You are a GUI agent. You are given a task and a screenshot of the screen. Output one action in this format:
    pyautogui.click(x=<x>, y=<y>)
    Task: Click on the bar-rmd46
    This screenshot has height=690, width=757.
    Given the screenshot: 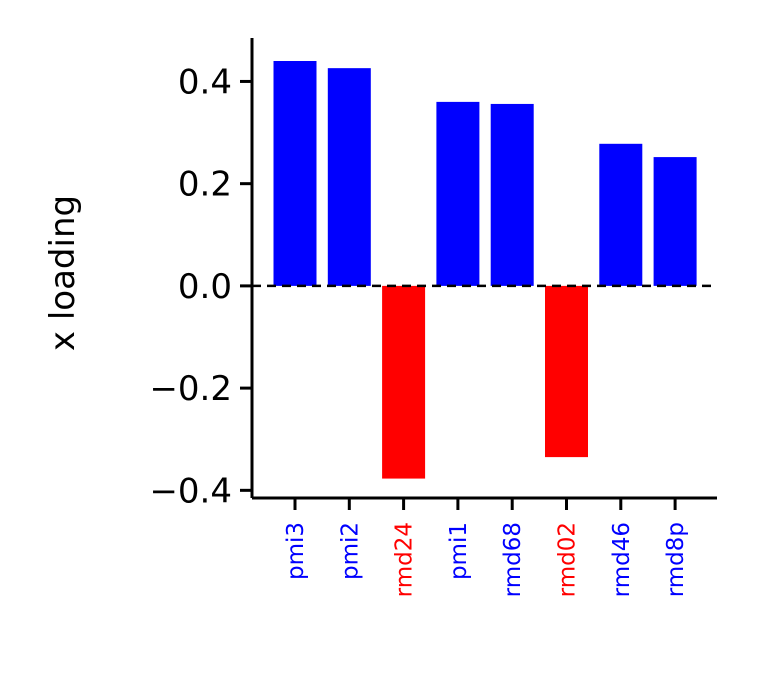 What is the action you would take?
    pyautogui.click(x=621, y=214)
    